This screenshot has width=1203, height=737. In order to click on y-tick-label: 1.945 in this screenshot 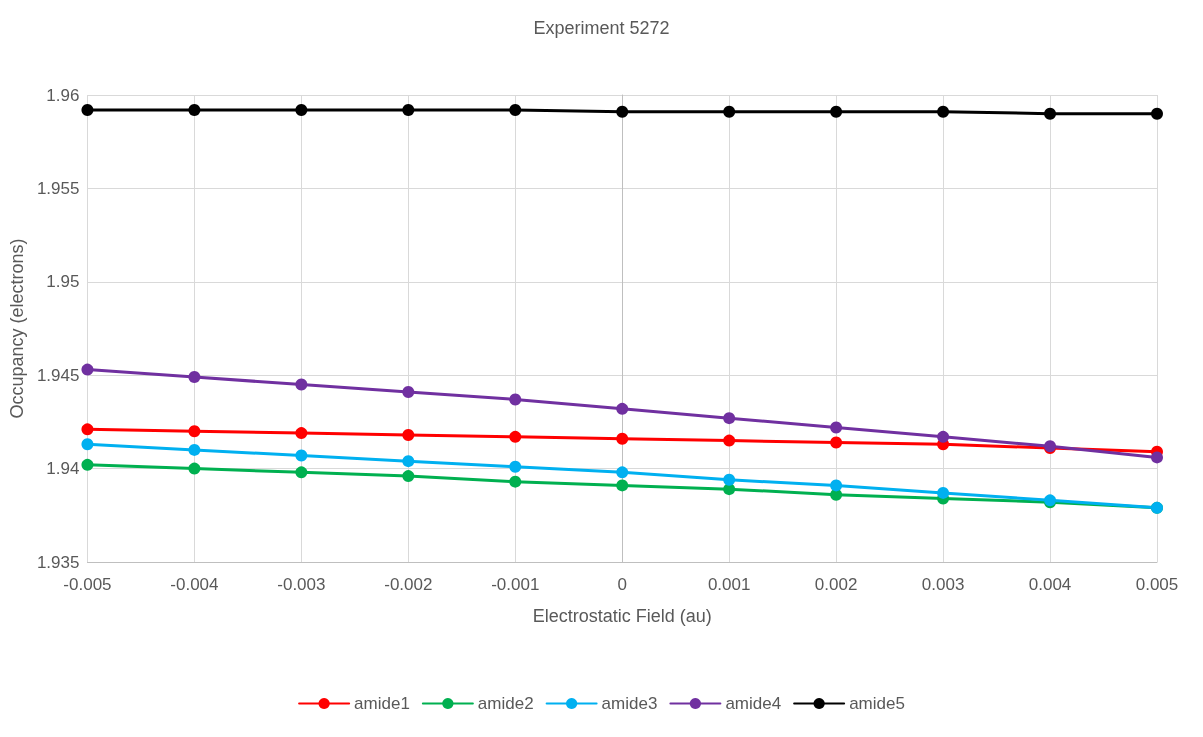, I will do `click(58, 375)`.